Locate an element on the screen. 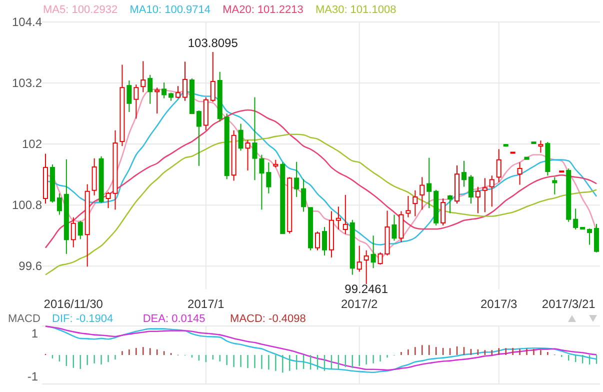 This screenshot has width=603, height=392. series-label: DIF: -0.1904 is located at coordinates (83, 319).